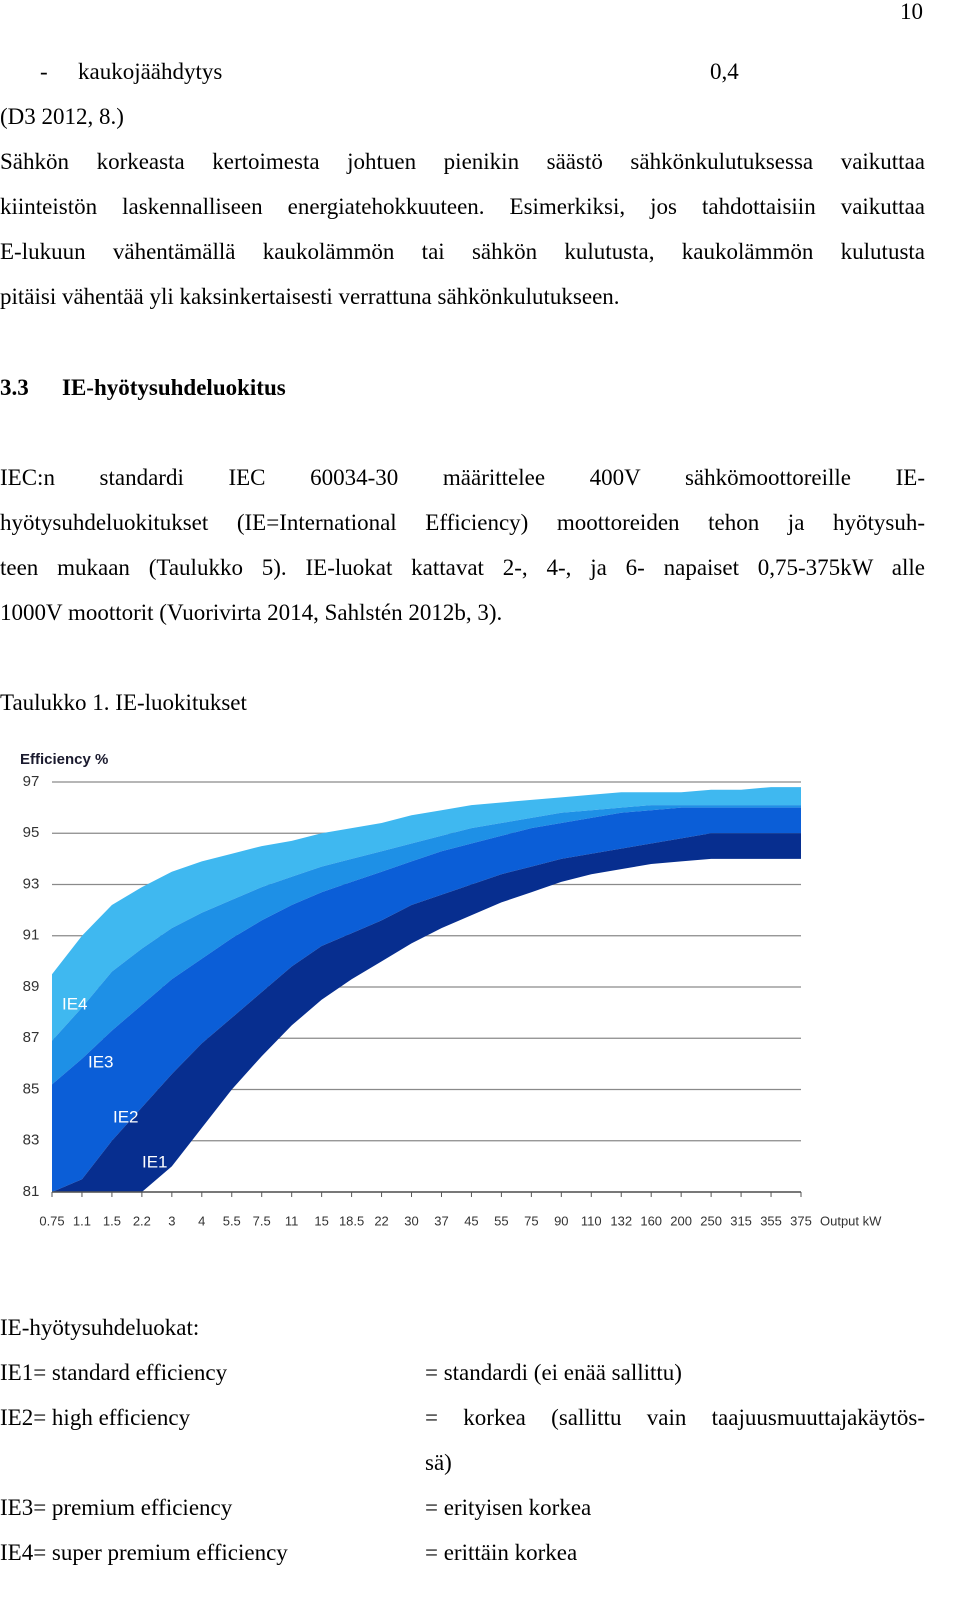 The width and height of the screenshot is (960, 1622). Describe the element at coordinates (851, 1220) in the screenshot. I see `x-axis-label: Output kW` at that location.